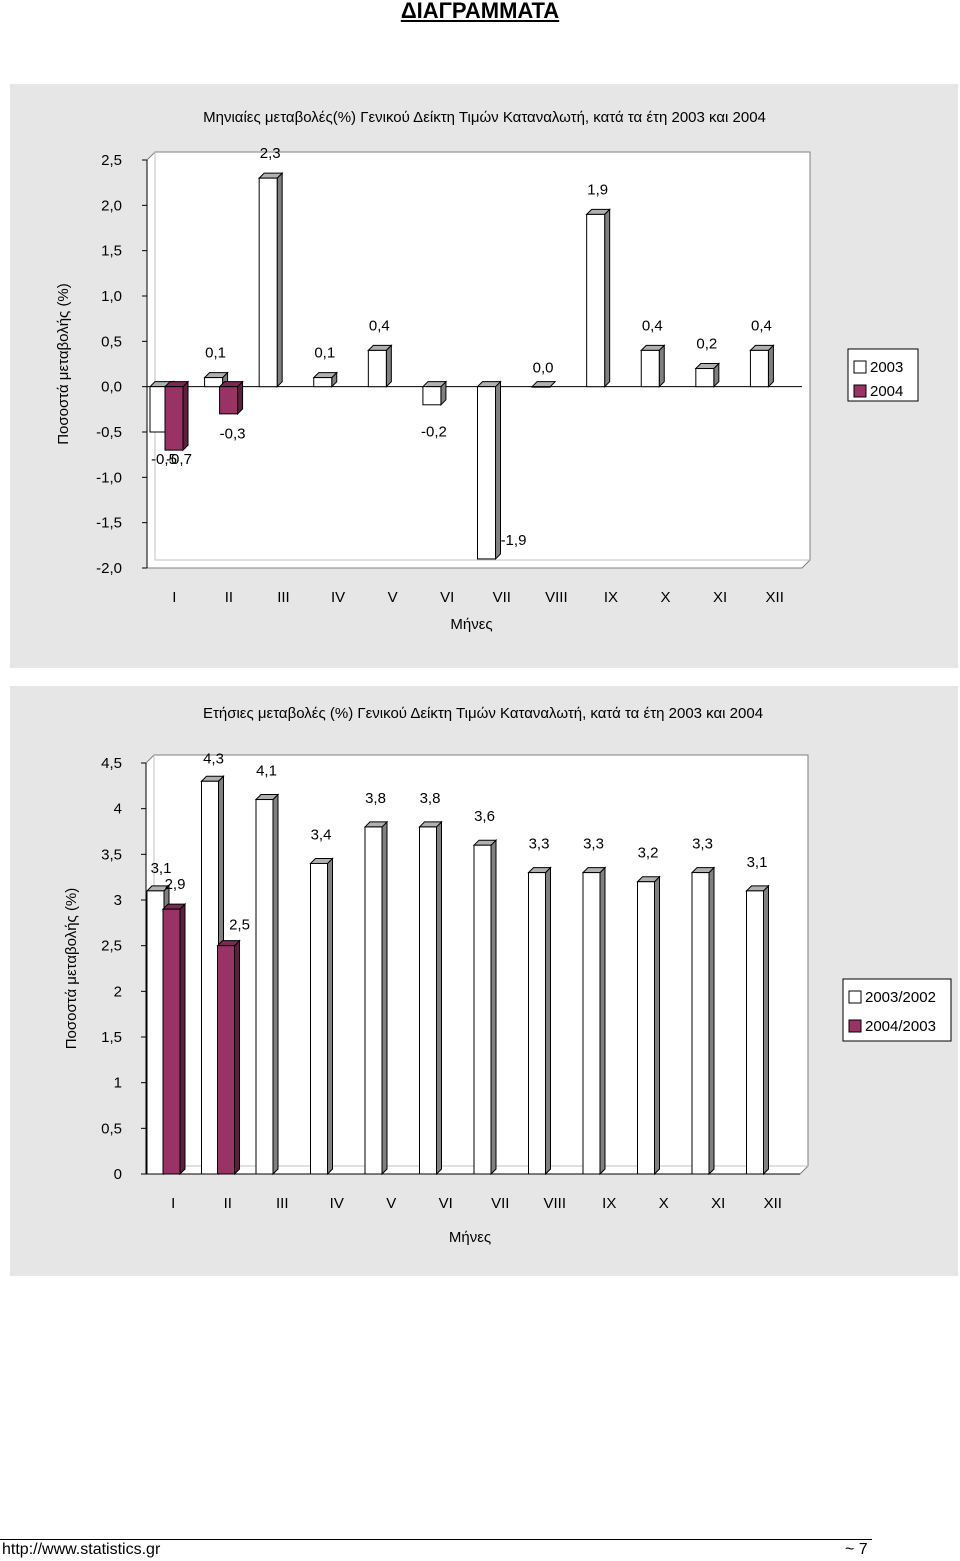 Image resolution: width=960 pixels, height=1561 pixels. What do you see at coordinates (436, 1539) in the screenshot?
I see `footer-divider` at bounding box center [436, 1539].